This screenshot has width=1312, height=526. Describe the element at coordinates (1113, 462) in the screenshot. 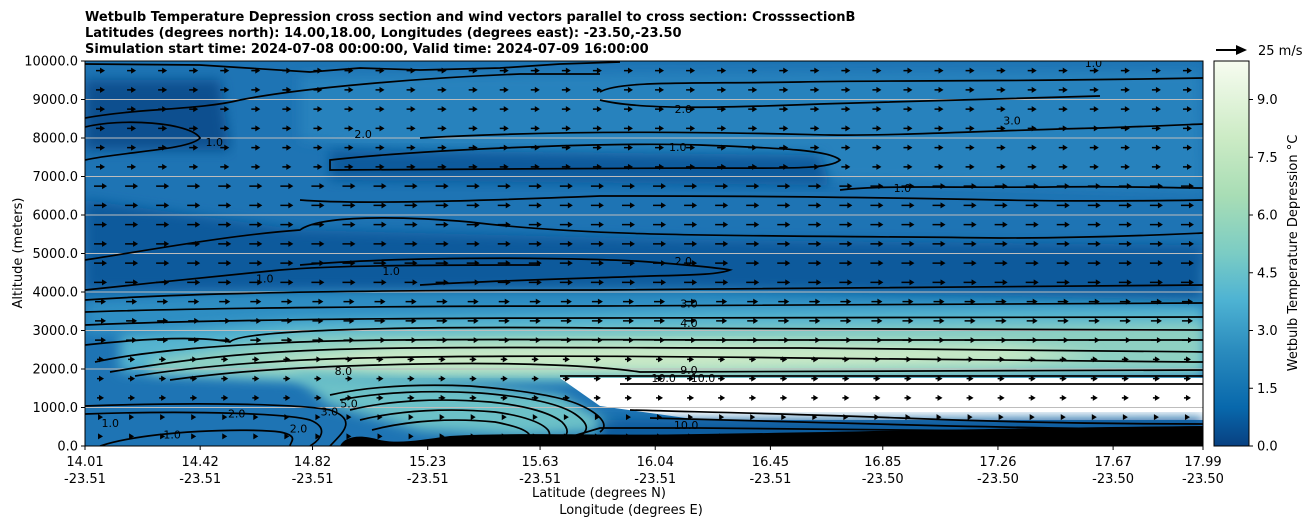

I see `x-tick-latitude: 17.67` at that location.